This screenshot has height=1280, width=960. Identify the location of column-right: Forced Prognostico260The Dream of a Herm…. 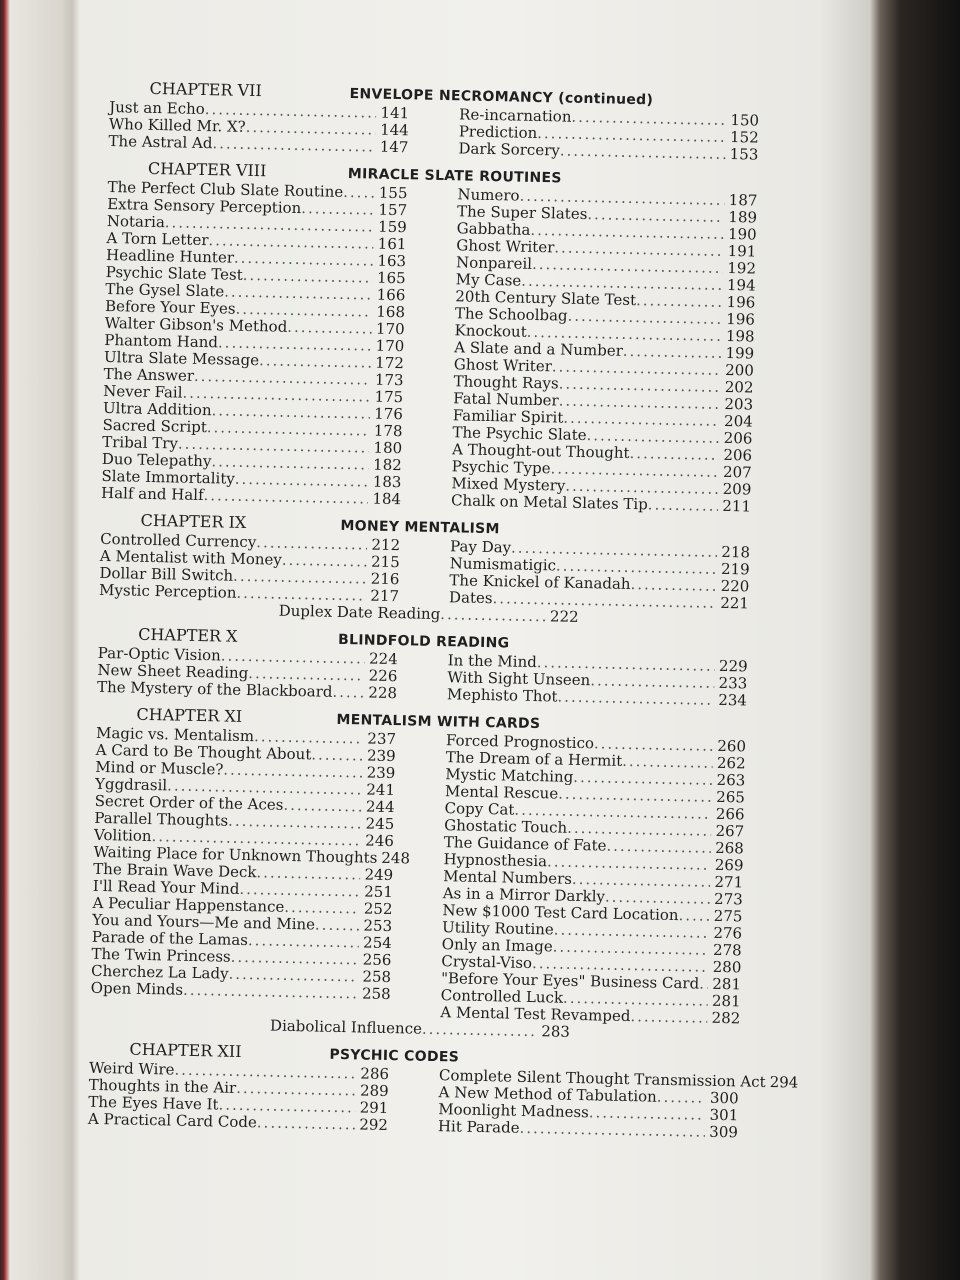
(593, 879).